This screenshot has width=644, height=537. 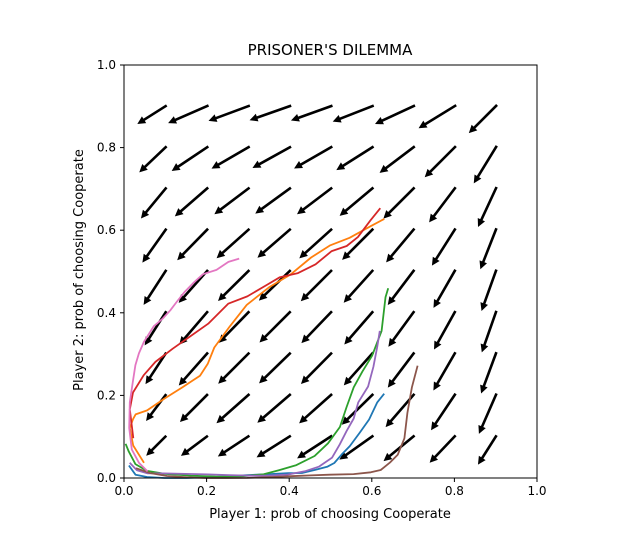 I want to click on y-tick-label: 0.4, so click(x=106, y=313).